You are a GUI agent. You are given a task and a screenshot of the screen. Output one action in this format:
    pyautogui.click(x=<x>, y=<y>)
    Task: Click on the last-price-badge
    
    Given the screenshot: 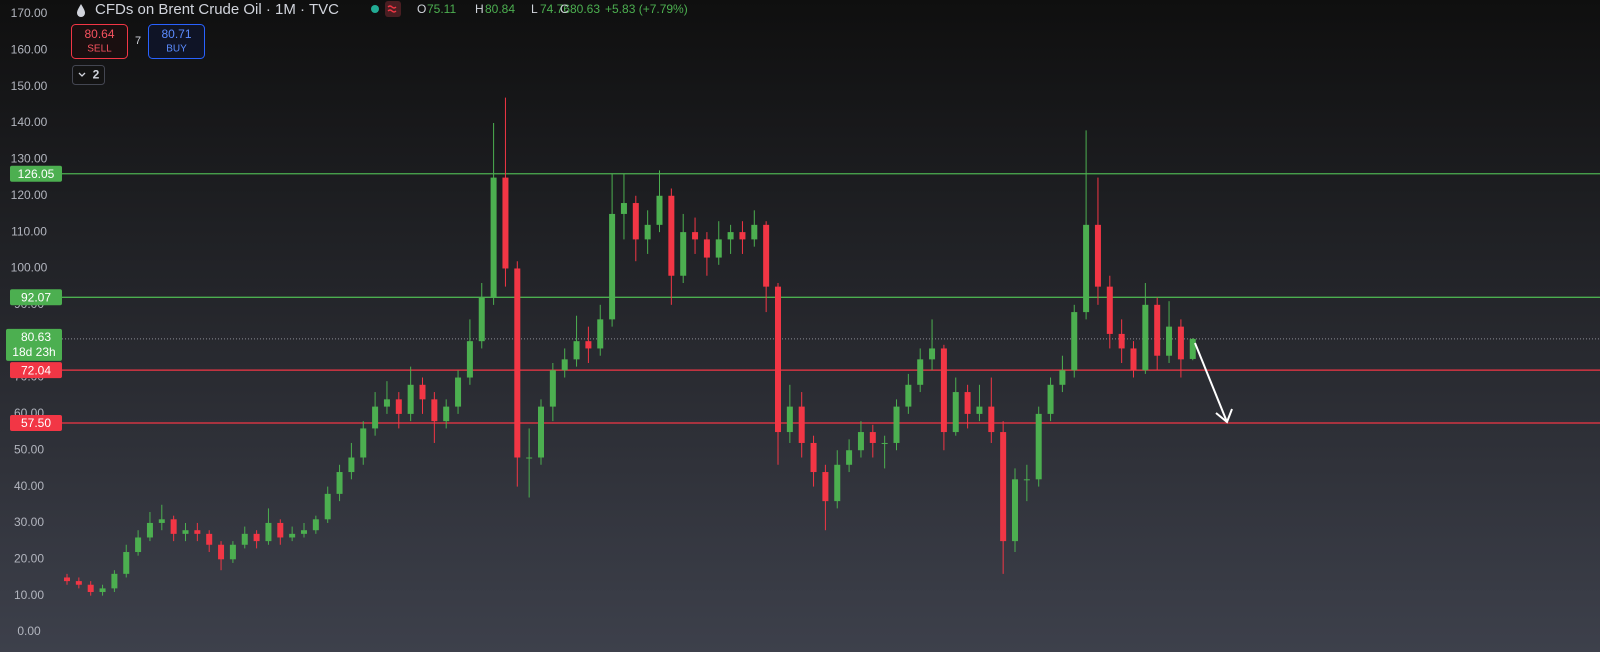 What is the action you would take?
    pyautogui.click(x=34, y=344)
    